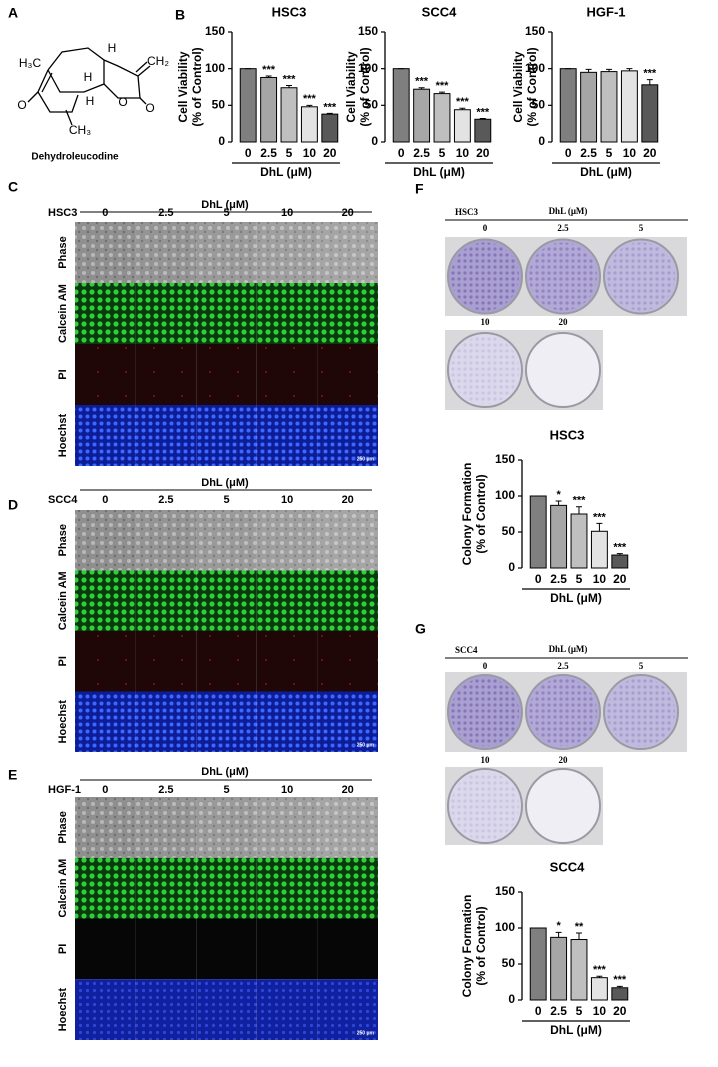 This screenshot has width=718, height=1067. What do you see at coordinates (564, 322) in the screenshot?
I see `well-dose-label: 20` at bounding box center [564, 322].